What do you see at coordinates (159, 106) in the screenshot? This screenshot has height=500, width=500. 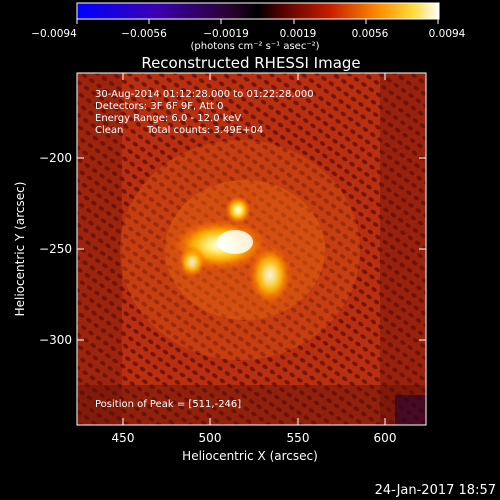 I see `detectors: Detectors: 3F 6F 9F, Att 0` at bounding box center [159, 106].